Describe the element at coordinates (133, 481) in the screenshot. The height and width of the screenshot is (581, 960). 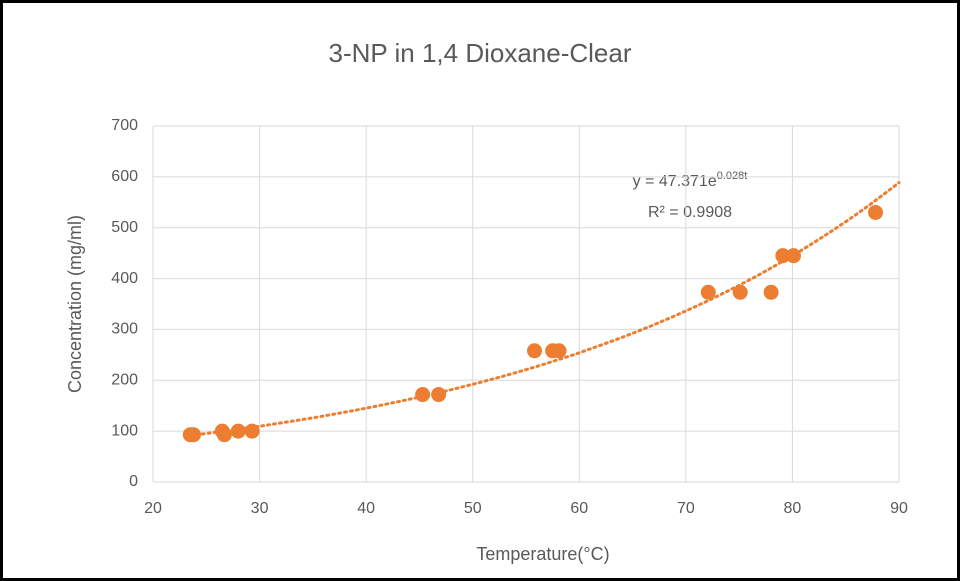
I see `y-tick-label: 0` at that location.